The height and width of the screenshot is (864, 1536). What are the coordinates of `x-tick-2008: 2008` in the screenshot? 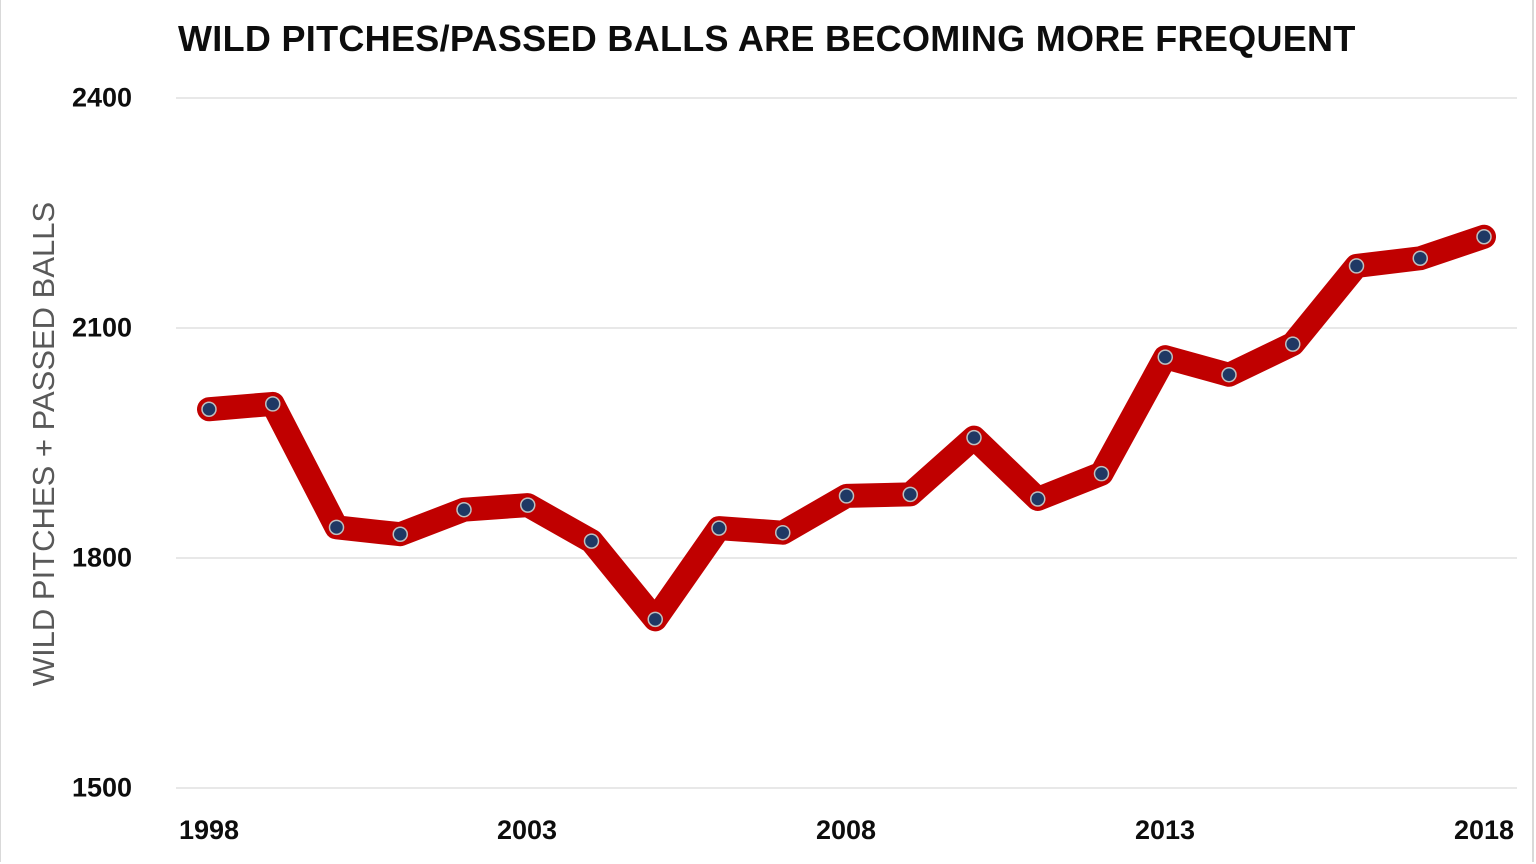 It's located at (846, 830).